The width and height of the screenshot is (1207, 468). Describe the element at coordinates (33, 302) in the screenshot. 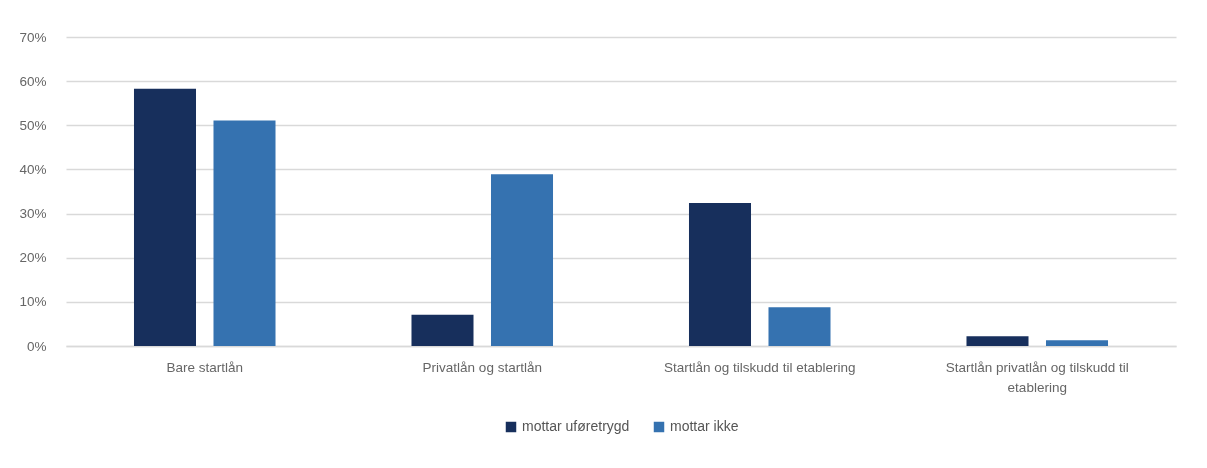

I see `y-tick-label: 10%` at that location.